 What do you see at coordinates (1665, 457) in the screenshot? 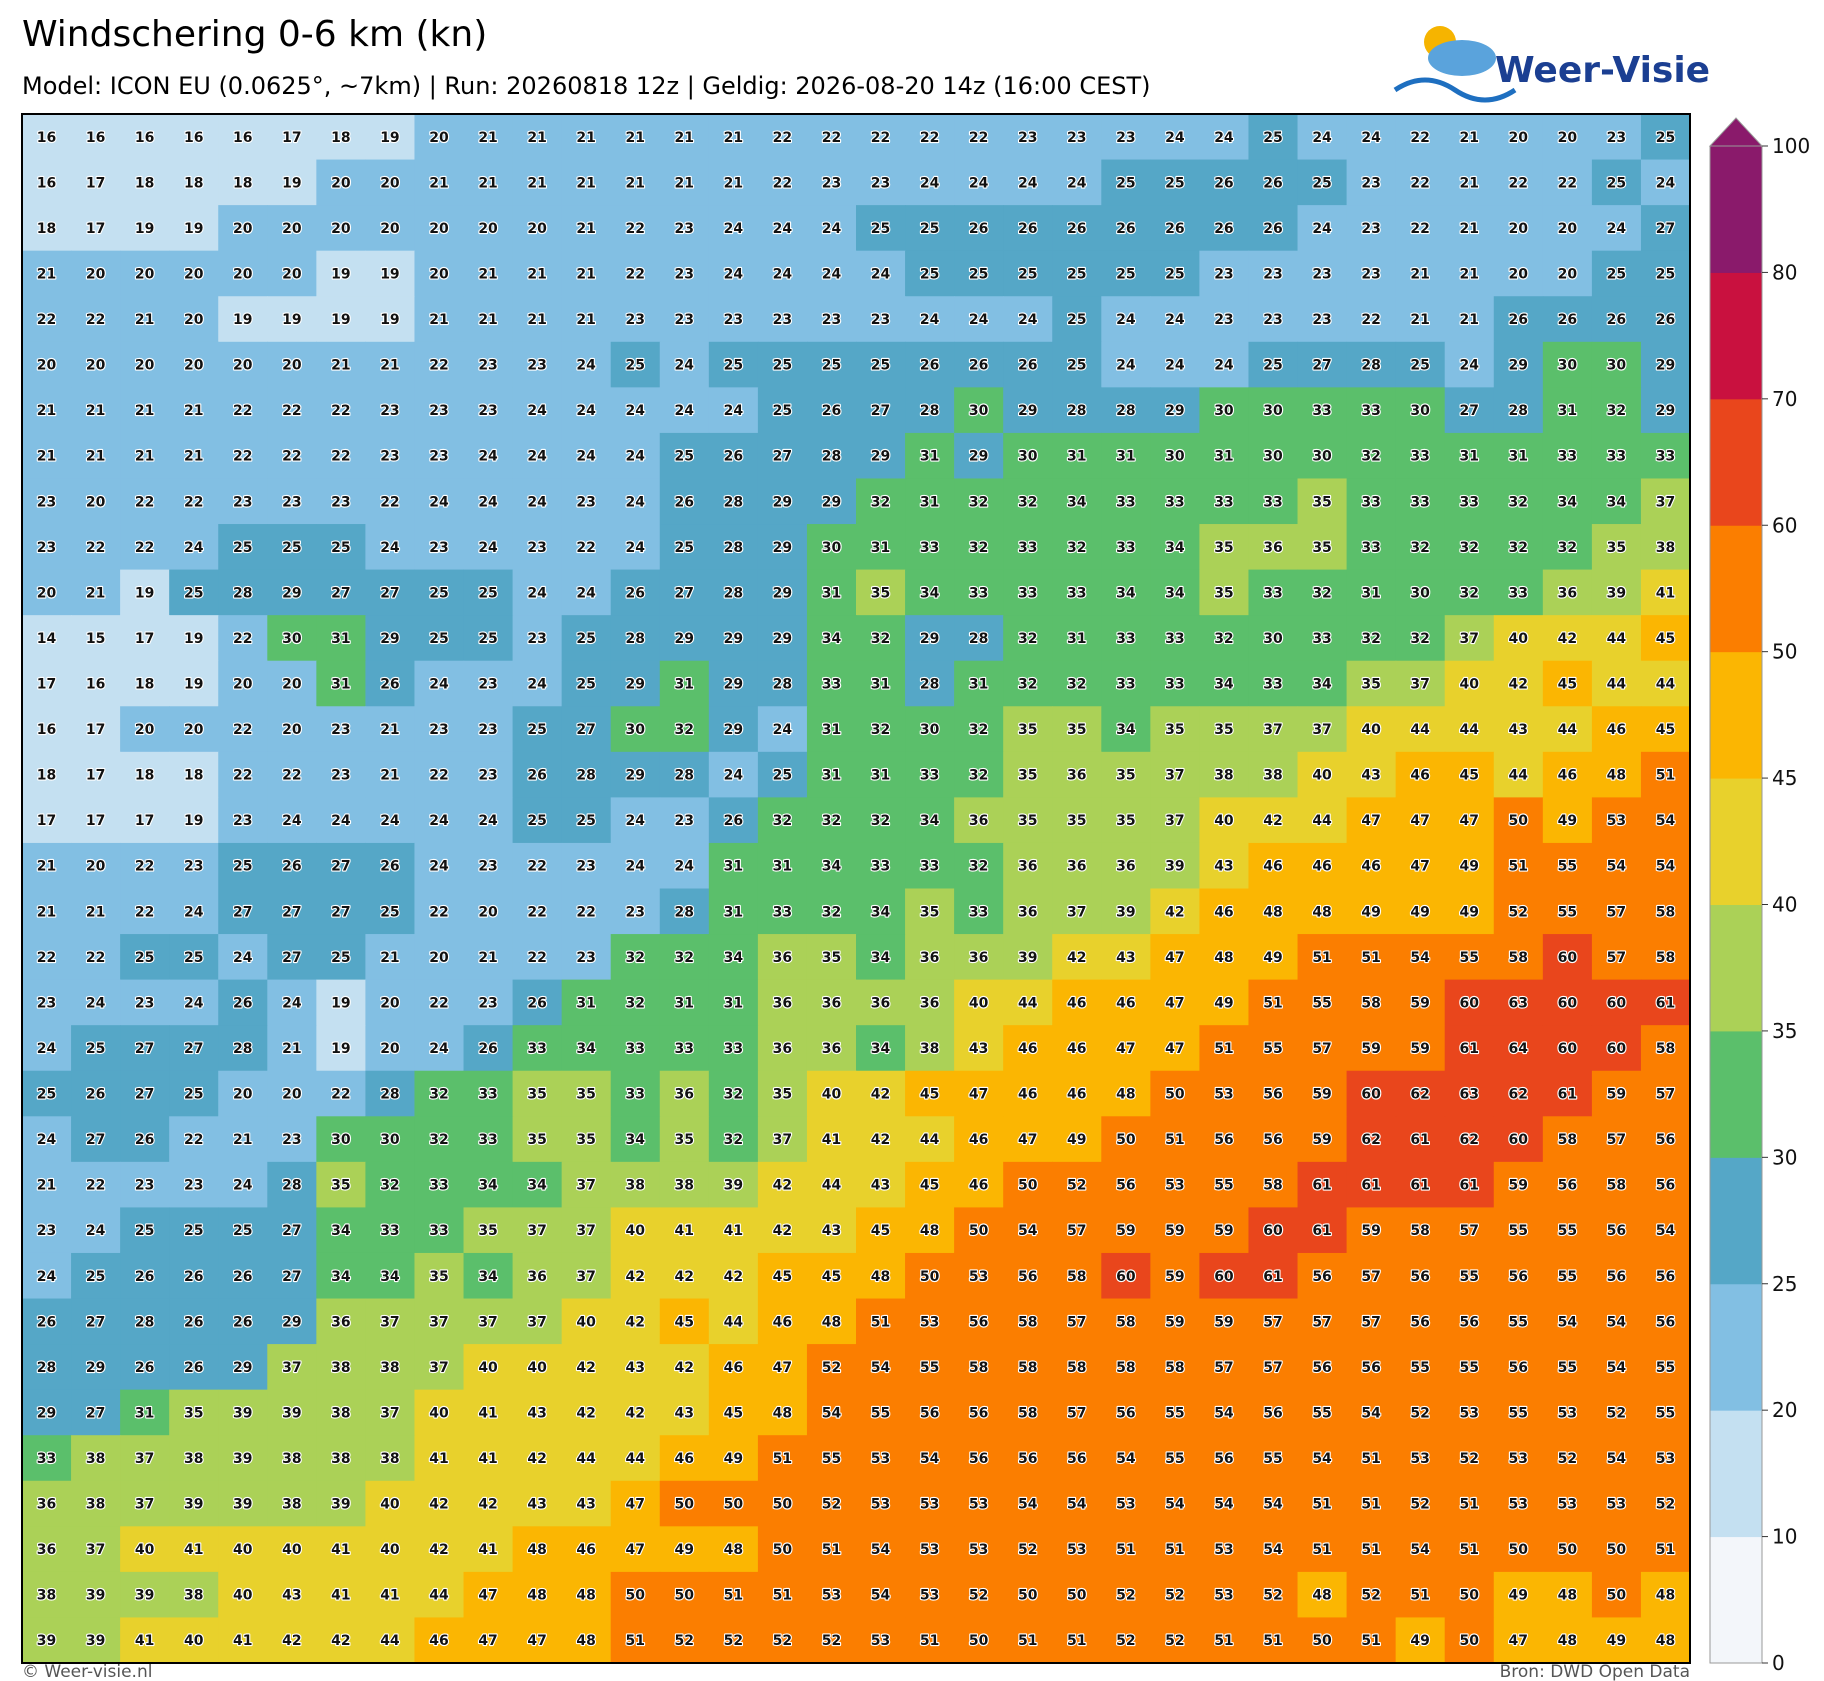
I see `cell-value: 33` at bounding box center [1665, 457].